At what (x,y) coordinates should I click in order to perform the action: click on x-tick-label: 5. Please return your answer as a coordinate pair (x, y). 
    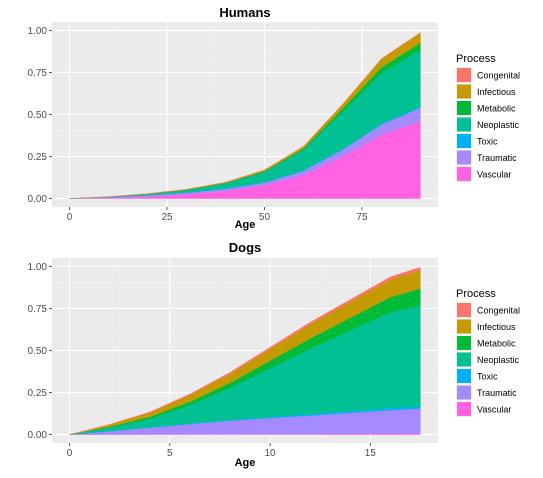
    Looking at the image, I should click on (170, 453).